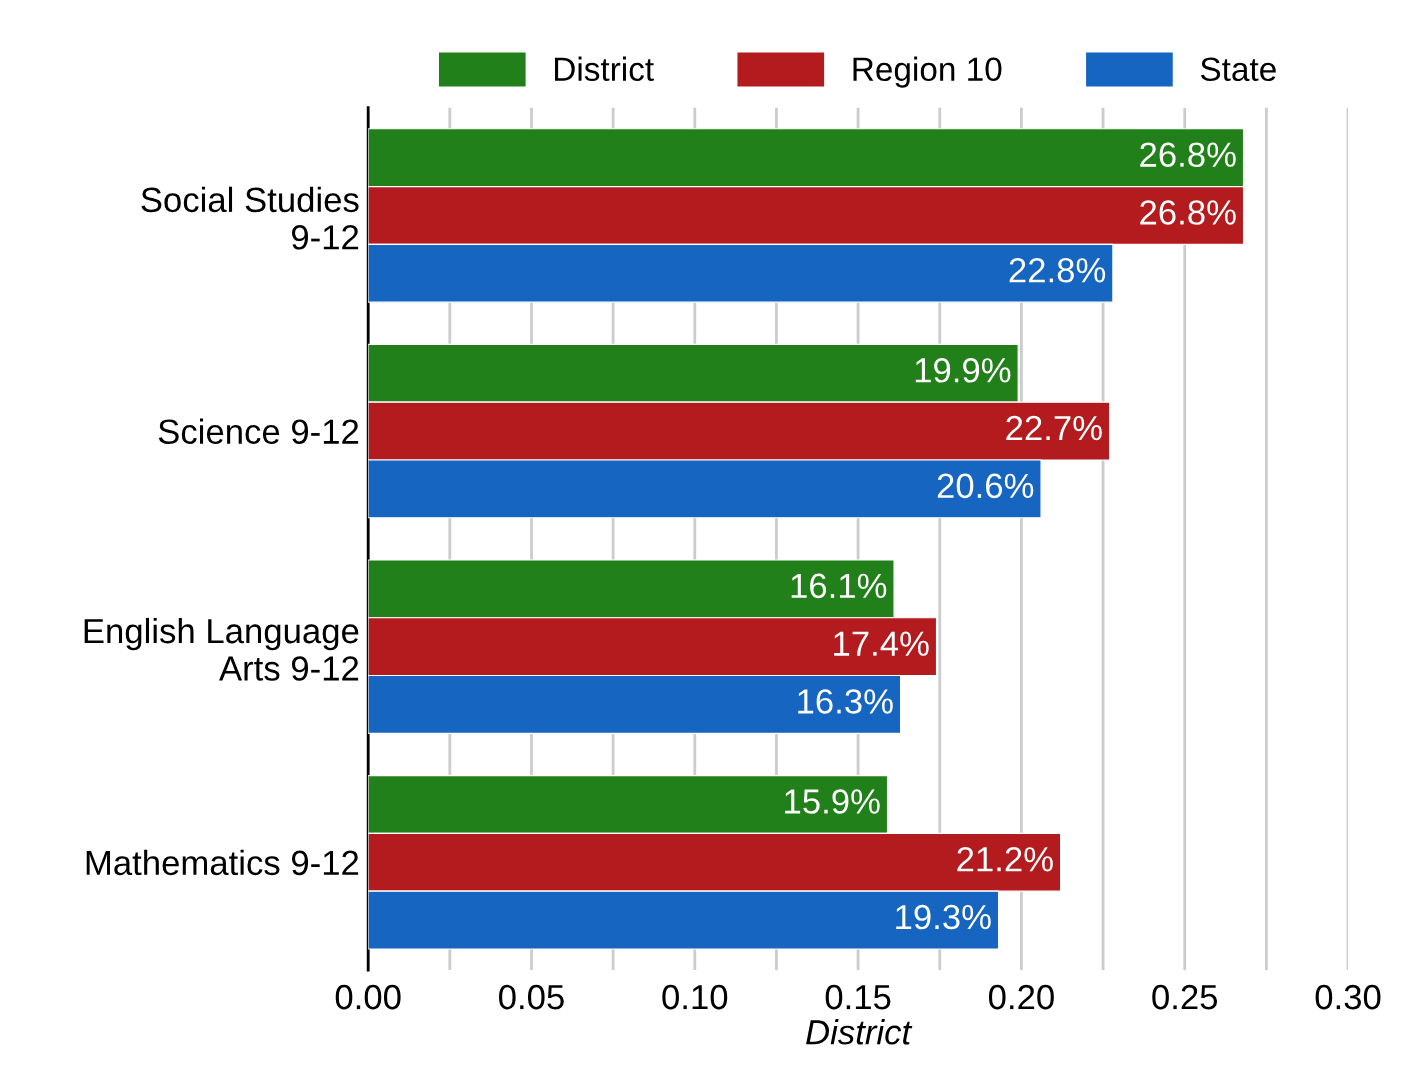 The width and height of the screenshot is (1416, 1066). I want to click on data-label: 17.4%, so click(881, 643).